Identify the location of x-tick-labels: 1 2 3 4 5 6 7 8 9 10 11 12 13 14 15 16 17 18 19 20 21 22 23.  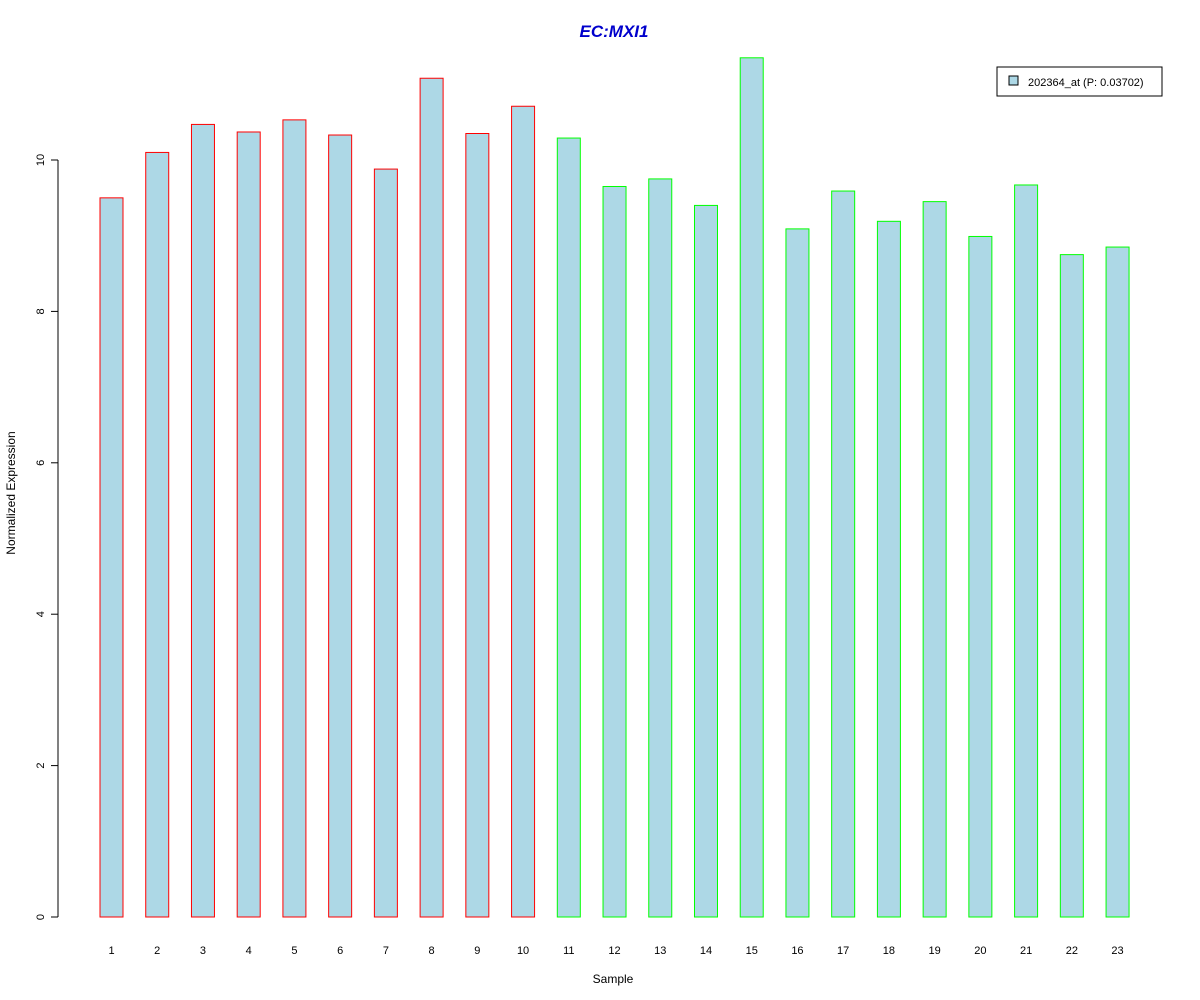
(615, 951).